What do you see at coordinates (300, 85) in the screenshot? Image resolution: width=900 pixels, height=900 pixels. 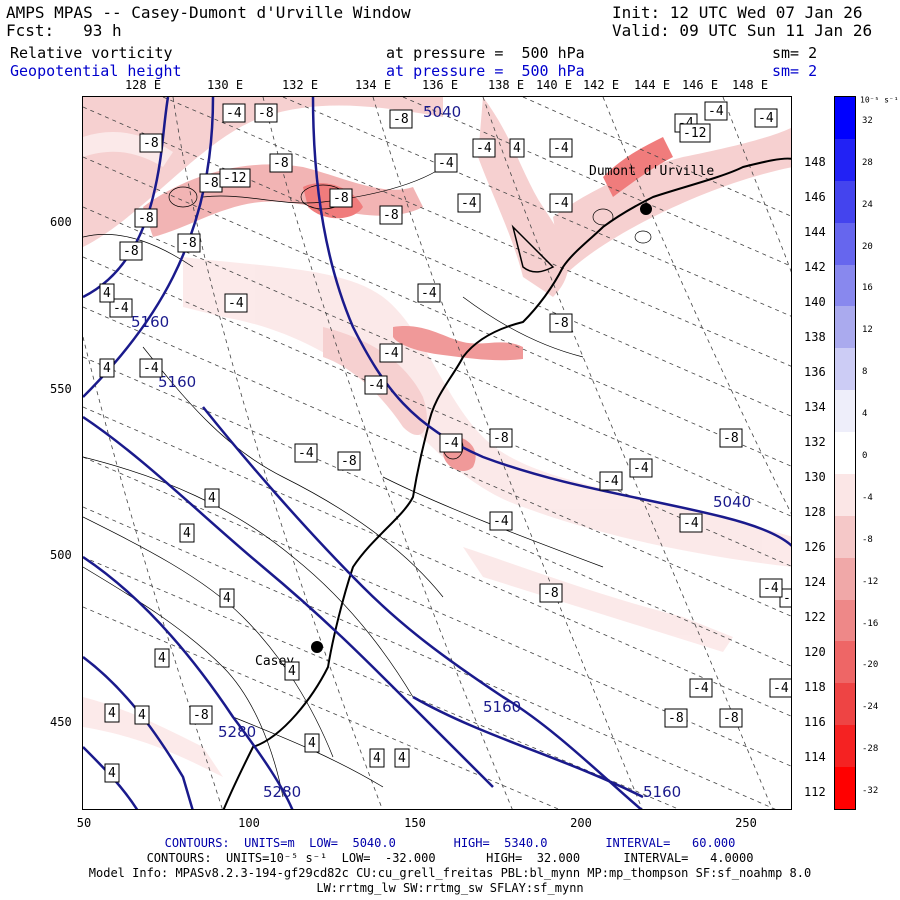 I see `lon-label-top: 132 E` at bounding box center [300, 85].